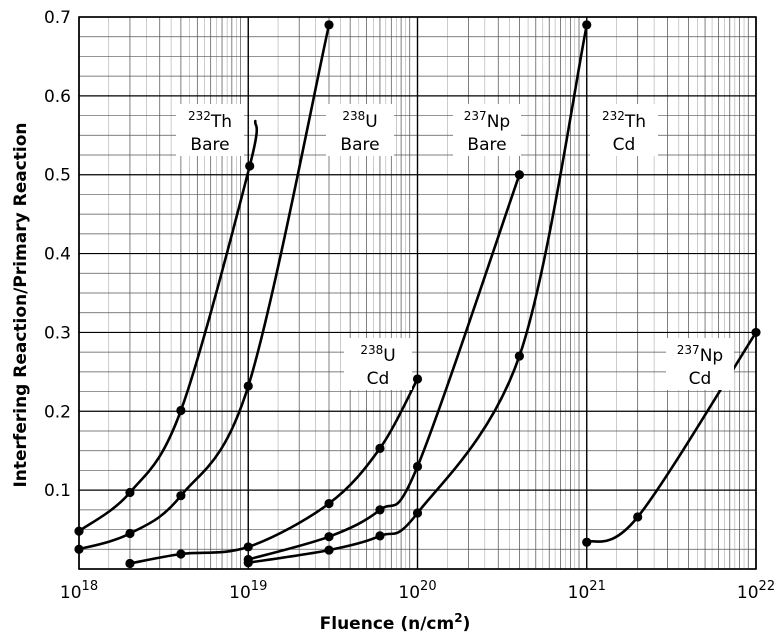  Describe the element at coordinates (259, 586) in the screenshot. I see `x-tick-exponent: 19` at that location.